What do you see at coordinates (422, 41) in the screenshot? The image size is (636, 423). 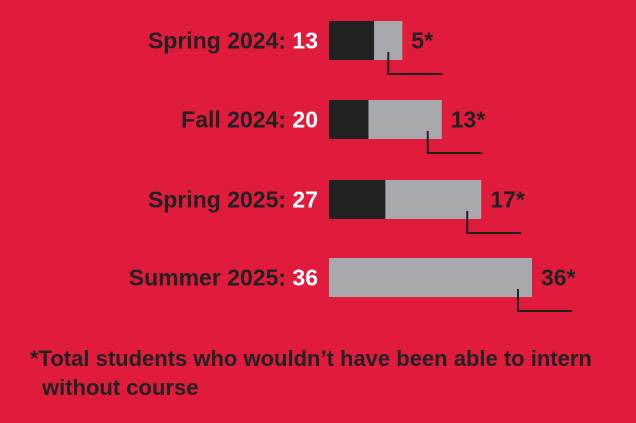 I see `starred-value-spring-2024: 5*` at bounding box center [422, 41].